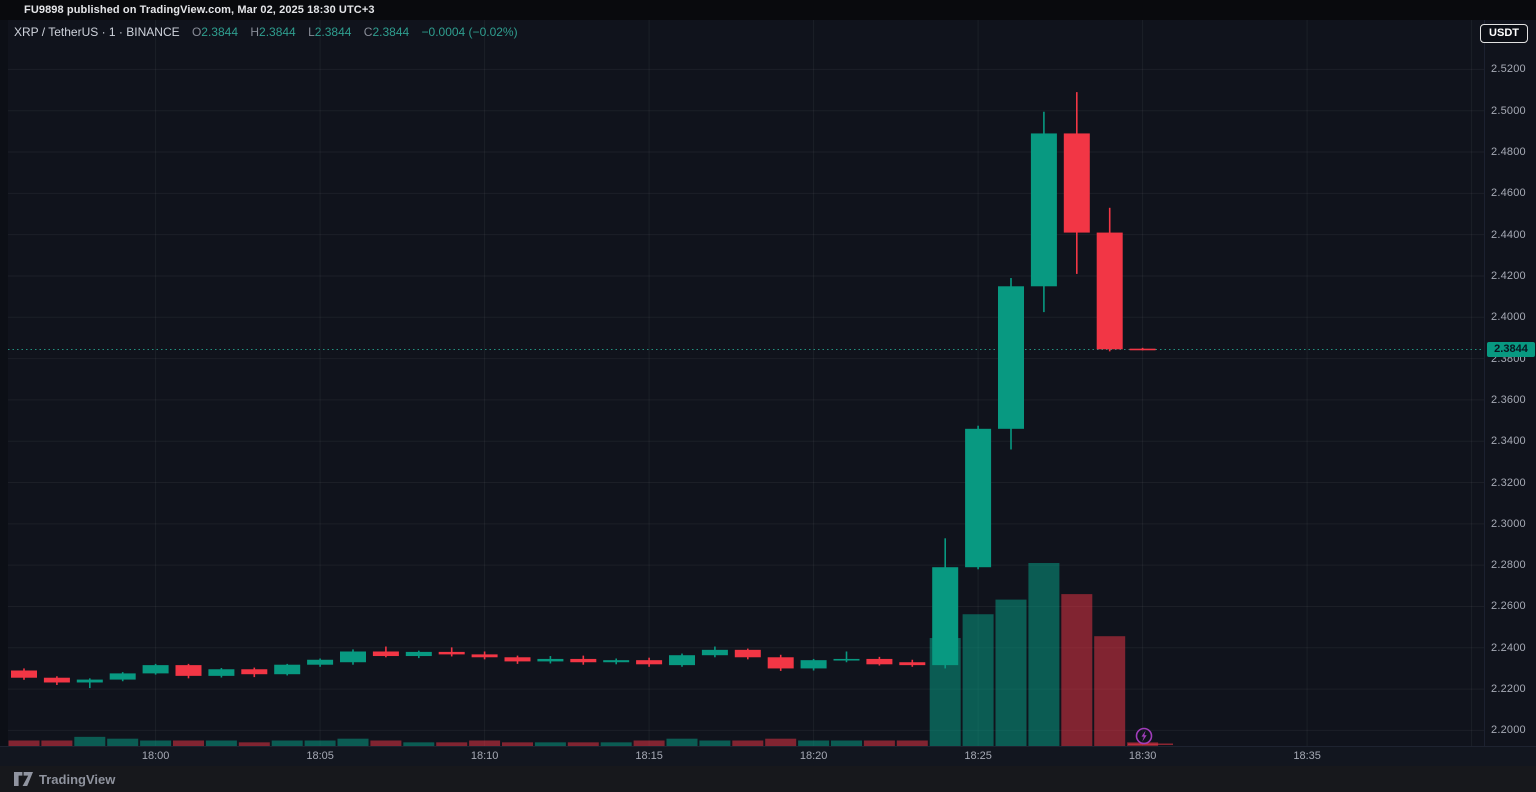  I want to click on currency-usdt-button: USDT, so click(1504, 33).